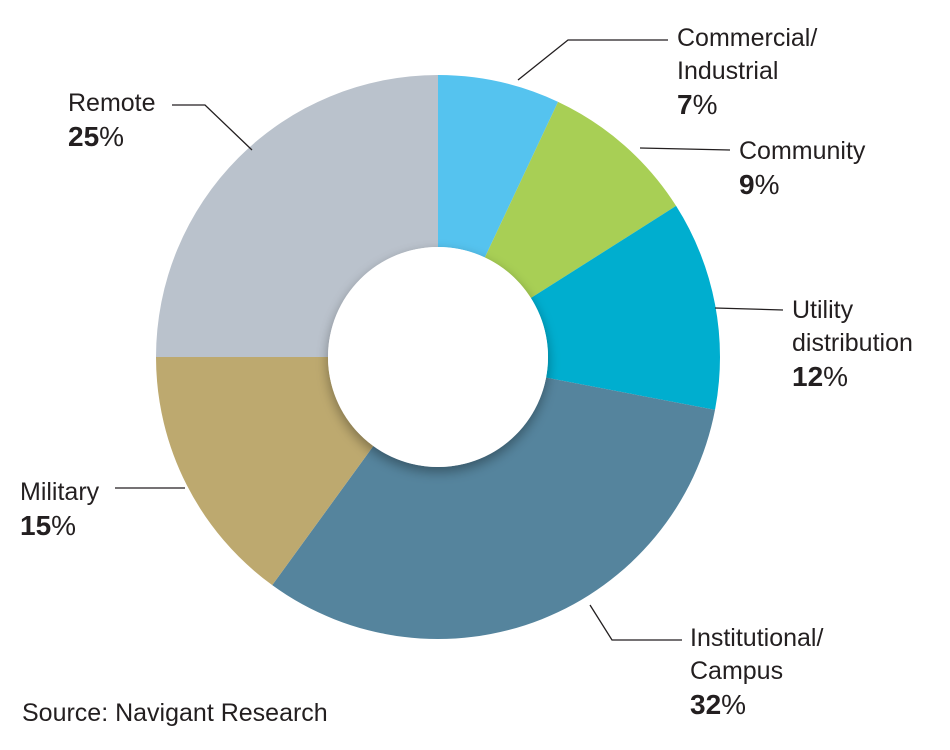 The height and width of the screenshot is (750, 950). Describe the element at coordinates (175, 713) in the screenshot. I see `source-note: Source: Navigant Research` at that location.